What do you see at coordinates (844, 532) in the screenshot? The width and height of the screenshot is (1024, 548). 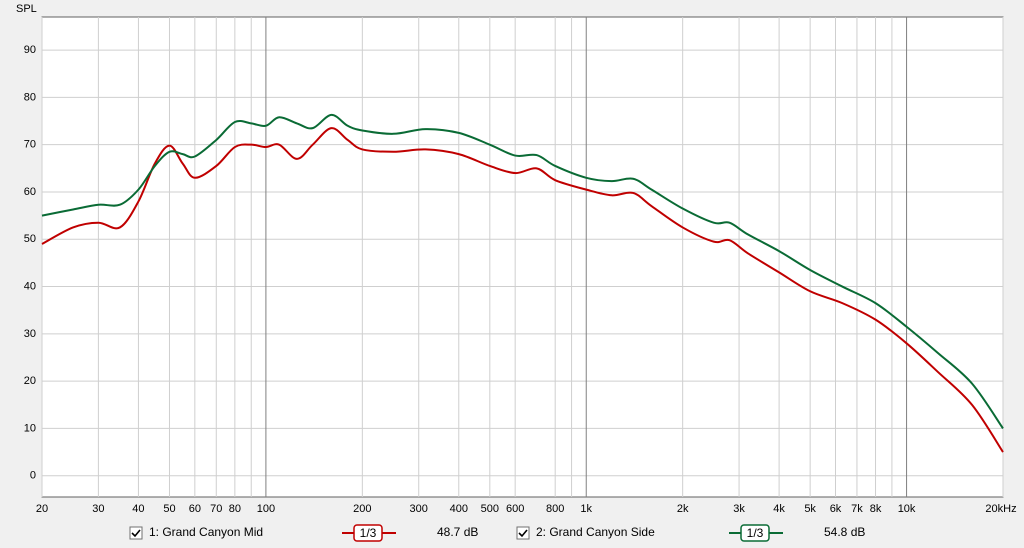 I see `legend-readout: 54.8 dB` at bounding box center [844, 532].